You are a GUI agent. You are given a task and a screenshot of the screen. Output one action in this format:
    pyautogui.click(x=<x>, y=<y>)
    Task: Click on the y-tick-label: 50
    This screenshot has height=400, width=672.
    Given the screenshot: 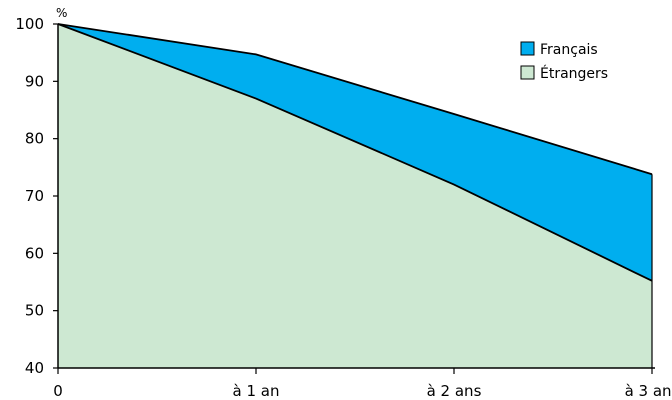 What is the action you would take?
    pyautogui.click(x=34, y=311)
    